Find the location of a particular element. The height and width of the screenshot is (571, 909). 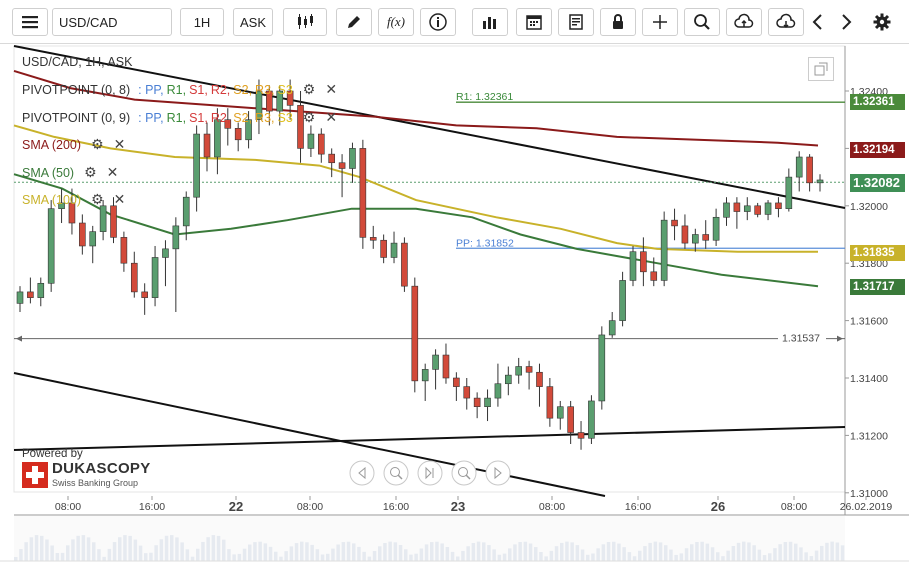

indicator-sma-100: SMA (100) ⚙ ✕ is located at coordinates (73, 199).